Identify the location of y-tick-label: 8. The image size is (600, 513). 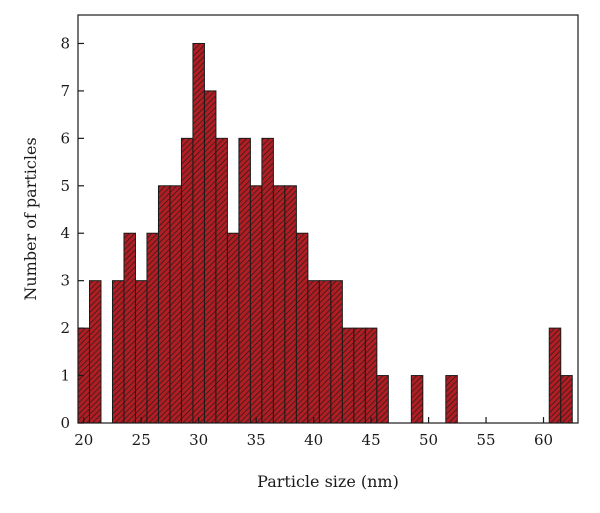
(65, 43).